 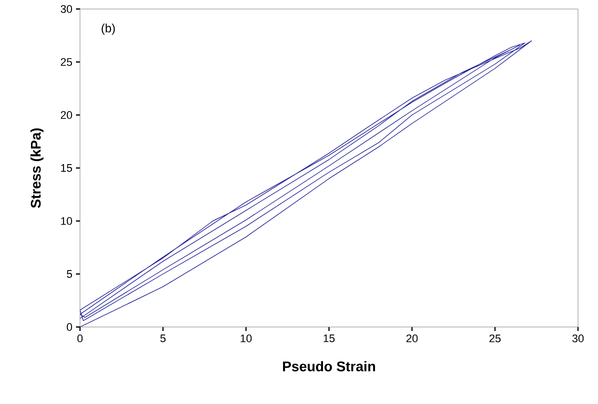 I want to click on y-tick-label: 20, so click(x=66, y=115).